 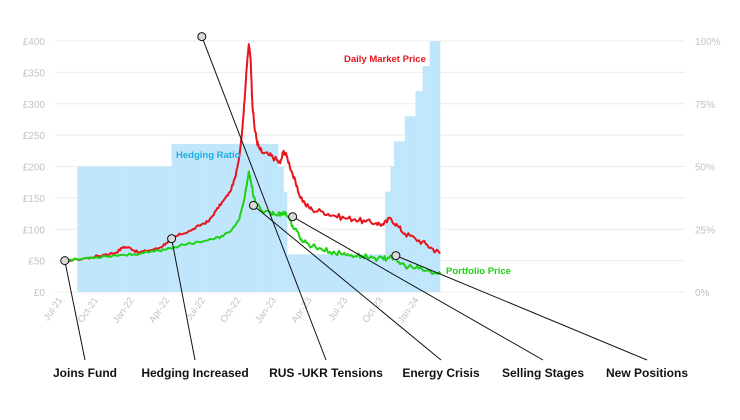 I want to click on x-tick-label: Jan-24, so click(x=409, y=310).